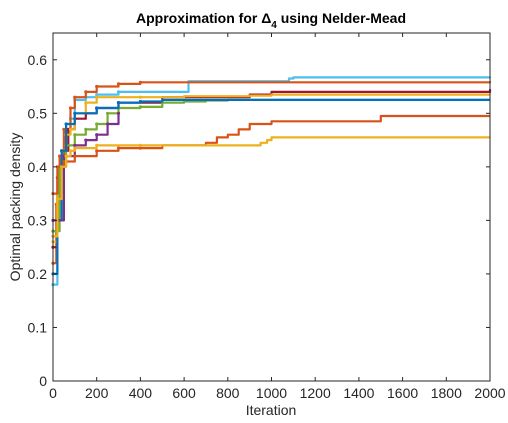  I want to click on x-tick-label: 0, so click(53, 393).